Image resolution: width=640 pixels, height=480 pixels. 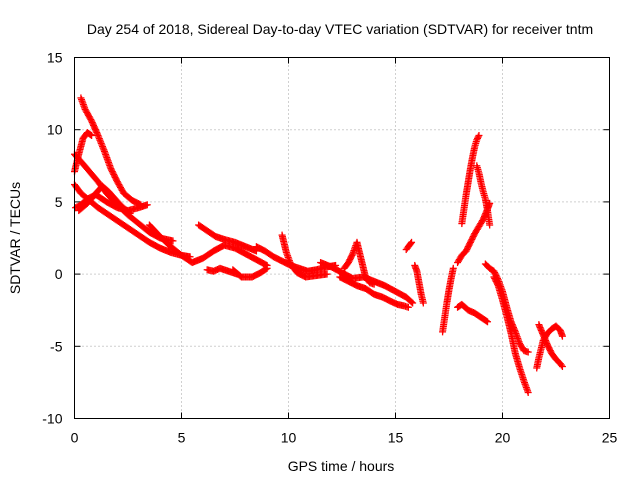 What do you see at coordinates (15, 238) in the screenshot?
I see `y-axis-title: SDTVAR / TECUs` at bounding box center [15, 238].